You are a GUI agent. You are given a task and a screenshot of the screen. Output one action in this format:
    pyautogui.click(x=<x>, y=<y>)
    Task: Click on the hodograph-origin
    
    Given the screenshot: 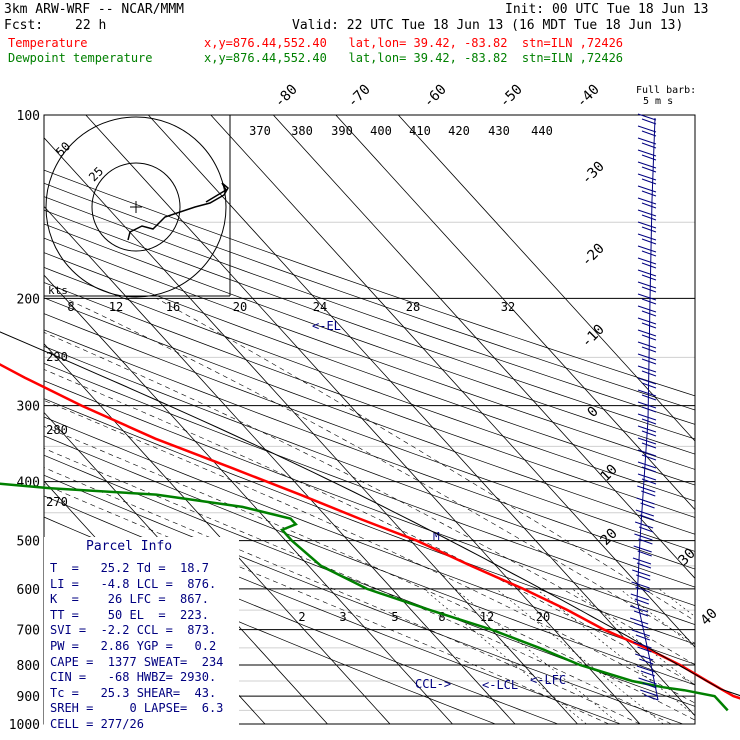 What is the action you would take?
    pyautogui.click(x=136, y=207)
    